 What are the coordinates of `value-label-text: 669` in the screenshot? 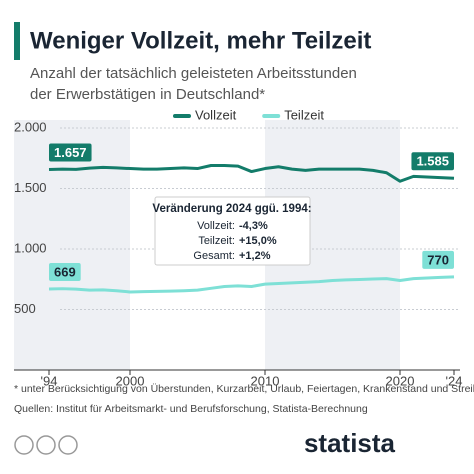 It's located at (65, 271).